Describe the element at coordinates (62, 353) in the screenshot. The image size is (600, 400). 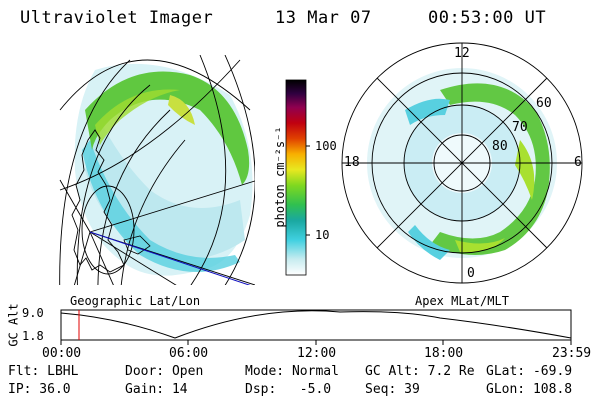
I see `x-tick-0000: 00:00` at that location.